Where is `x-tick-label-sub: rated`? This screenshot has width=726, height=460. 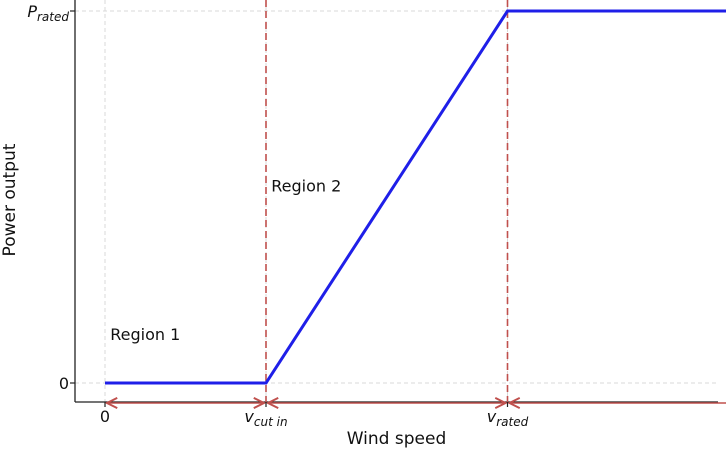
x-tick-label-sub: rated is located at coordinates (512, 422).